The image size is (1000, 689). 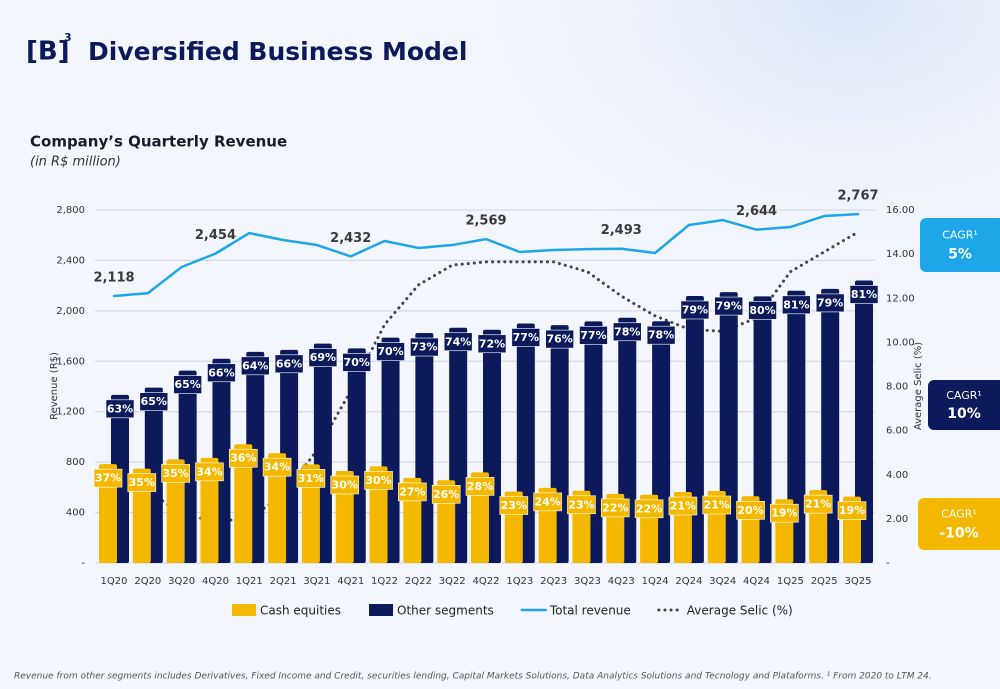 What do you see at coordinates (181, 581) in the screenshot?
I see `x-tick-label: 3Q20` at bounding box center [181, 581].